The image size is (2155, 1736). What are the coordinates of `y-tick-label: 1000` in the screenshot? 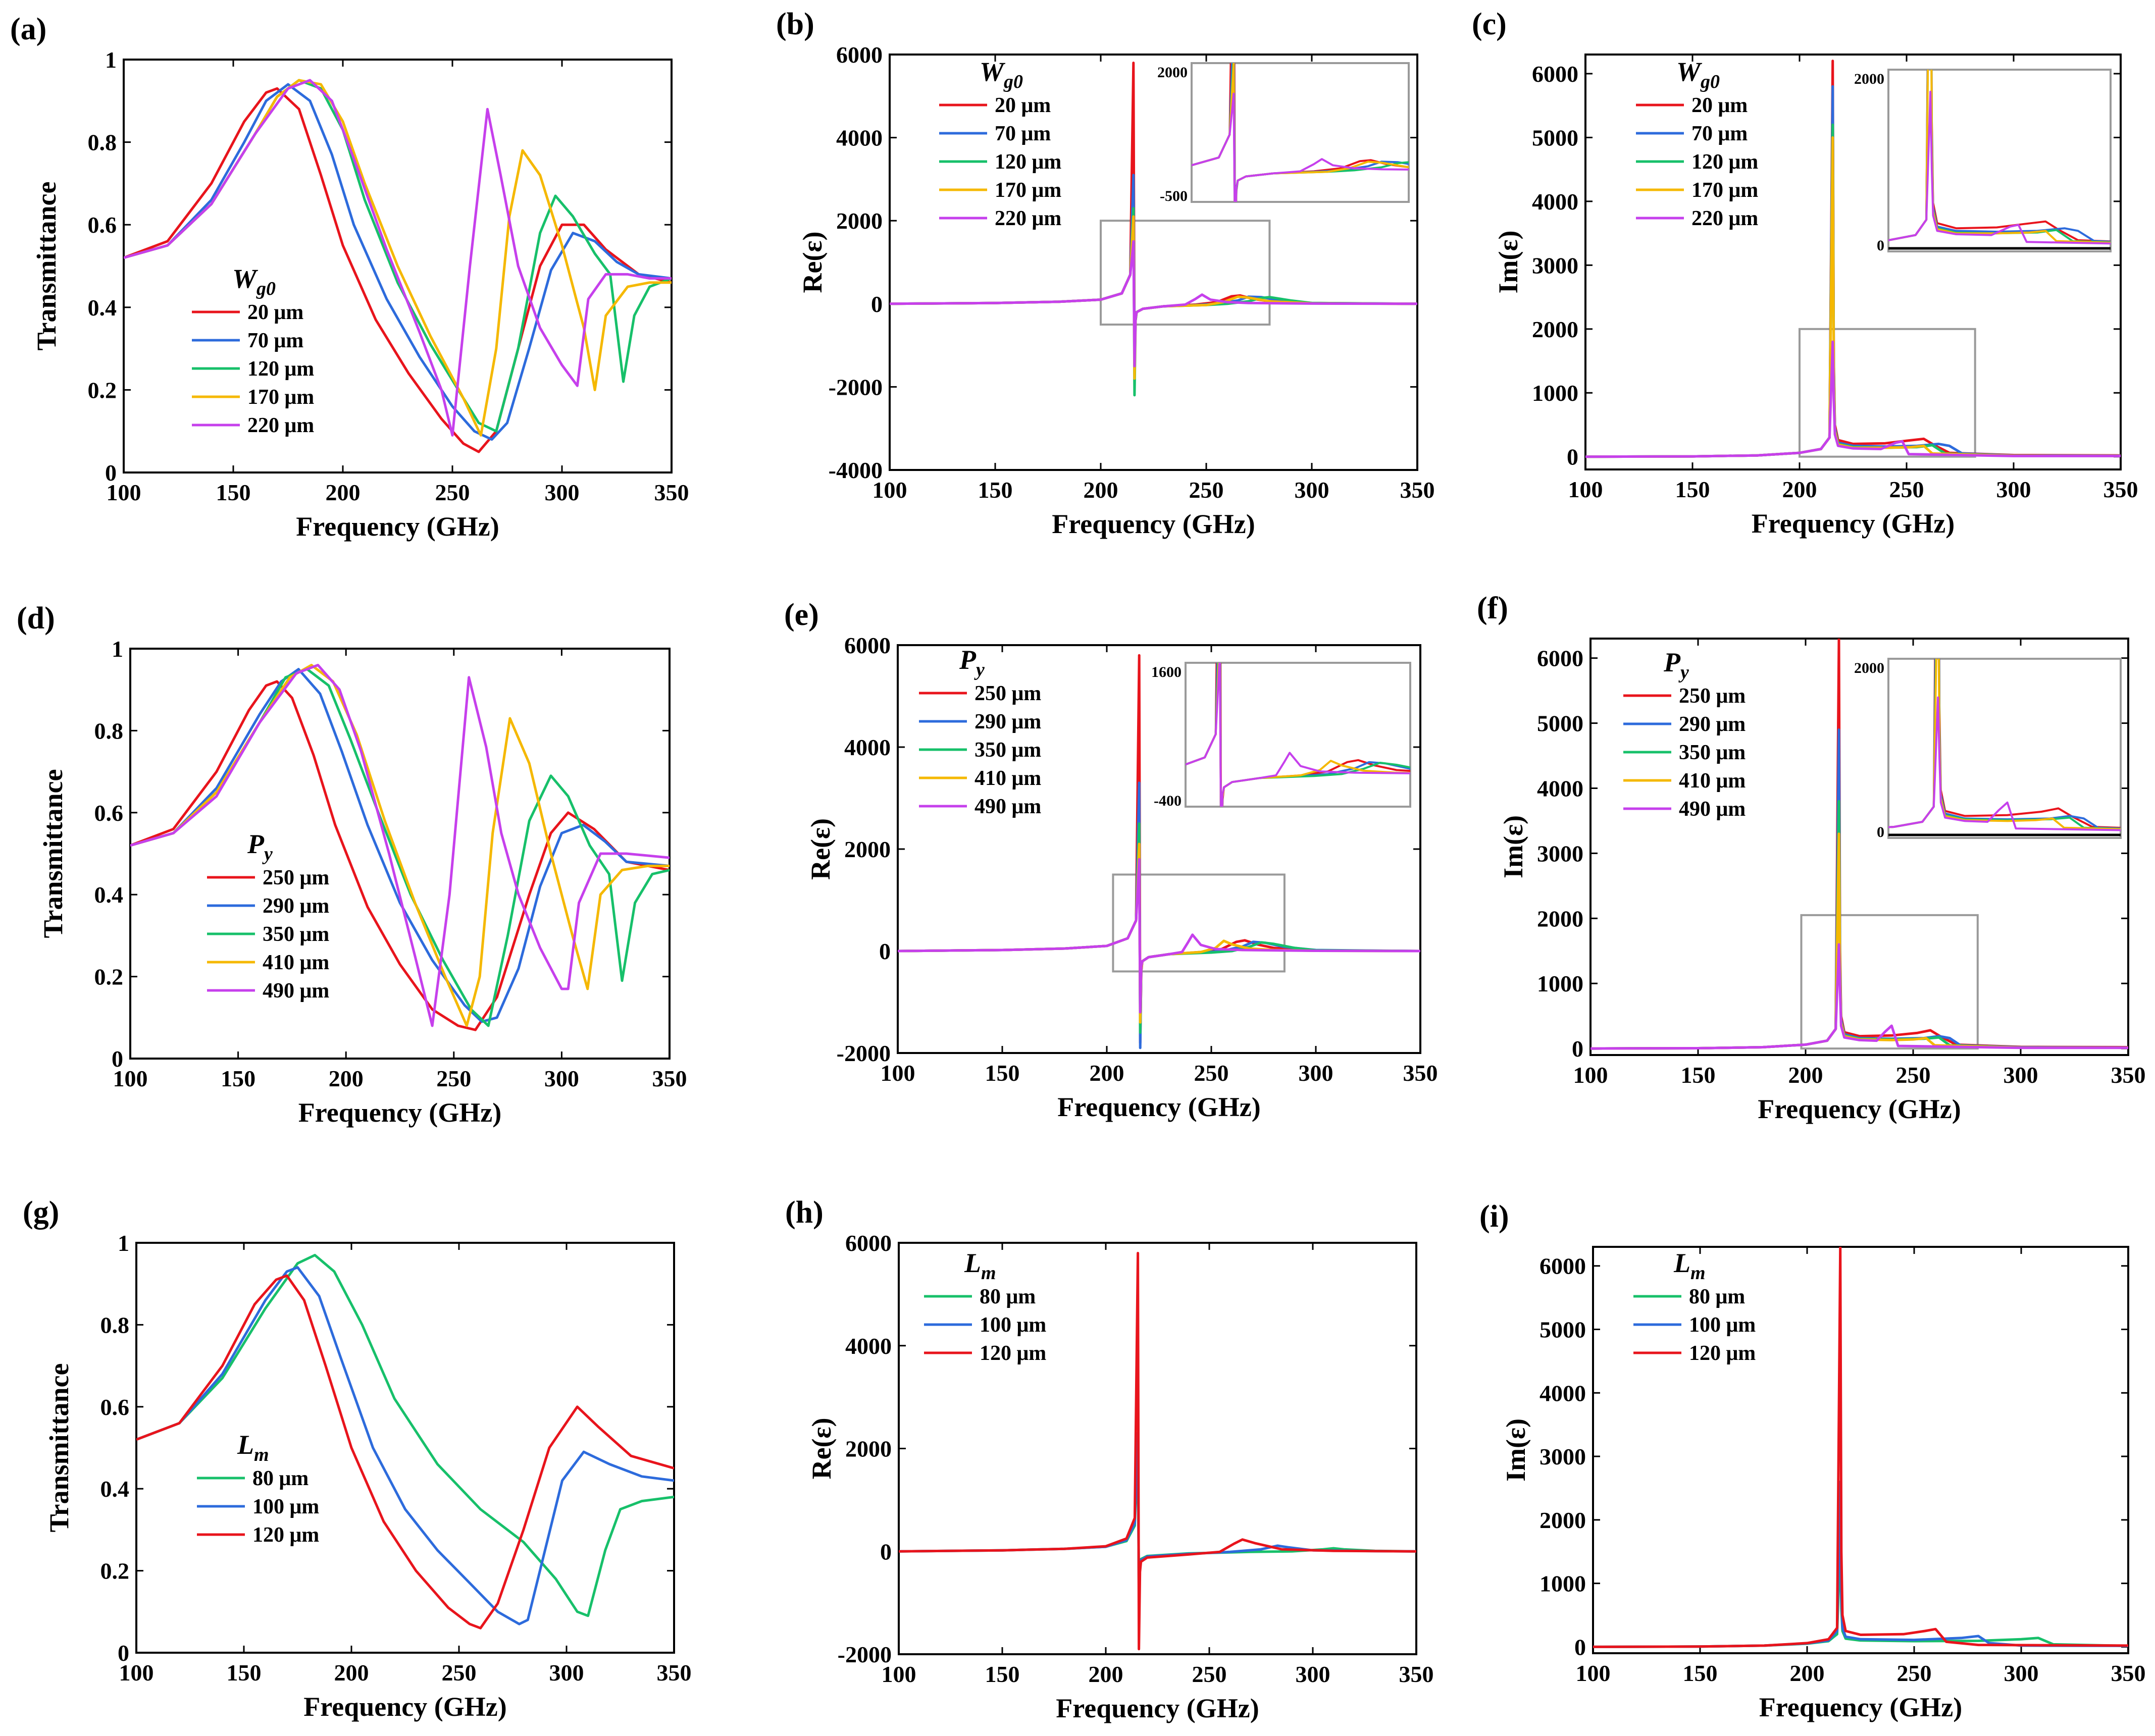 It's located at (1563, 1584).